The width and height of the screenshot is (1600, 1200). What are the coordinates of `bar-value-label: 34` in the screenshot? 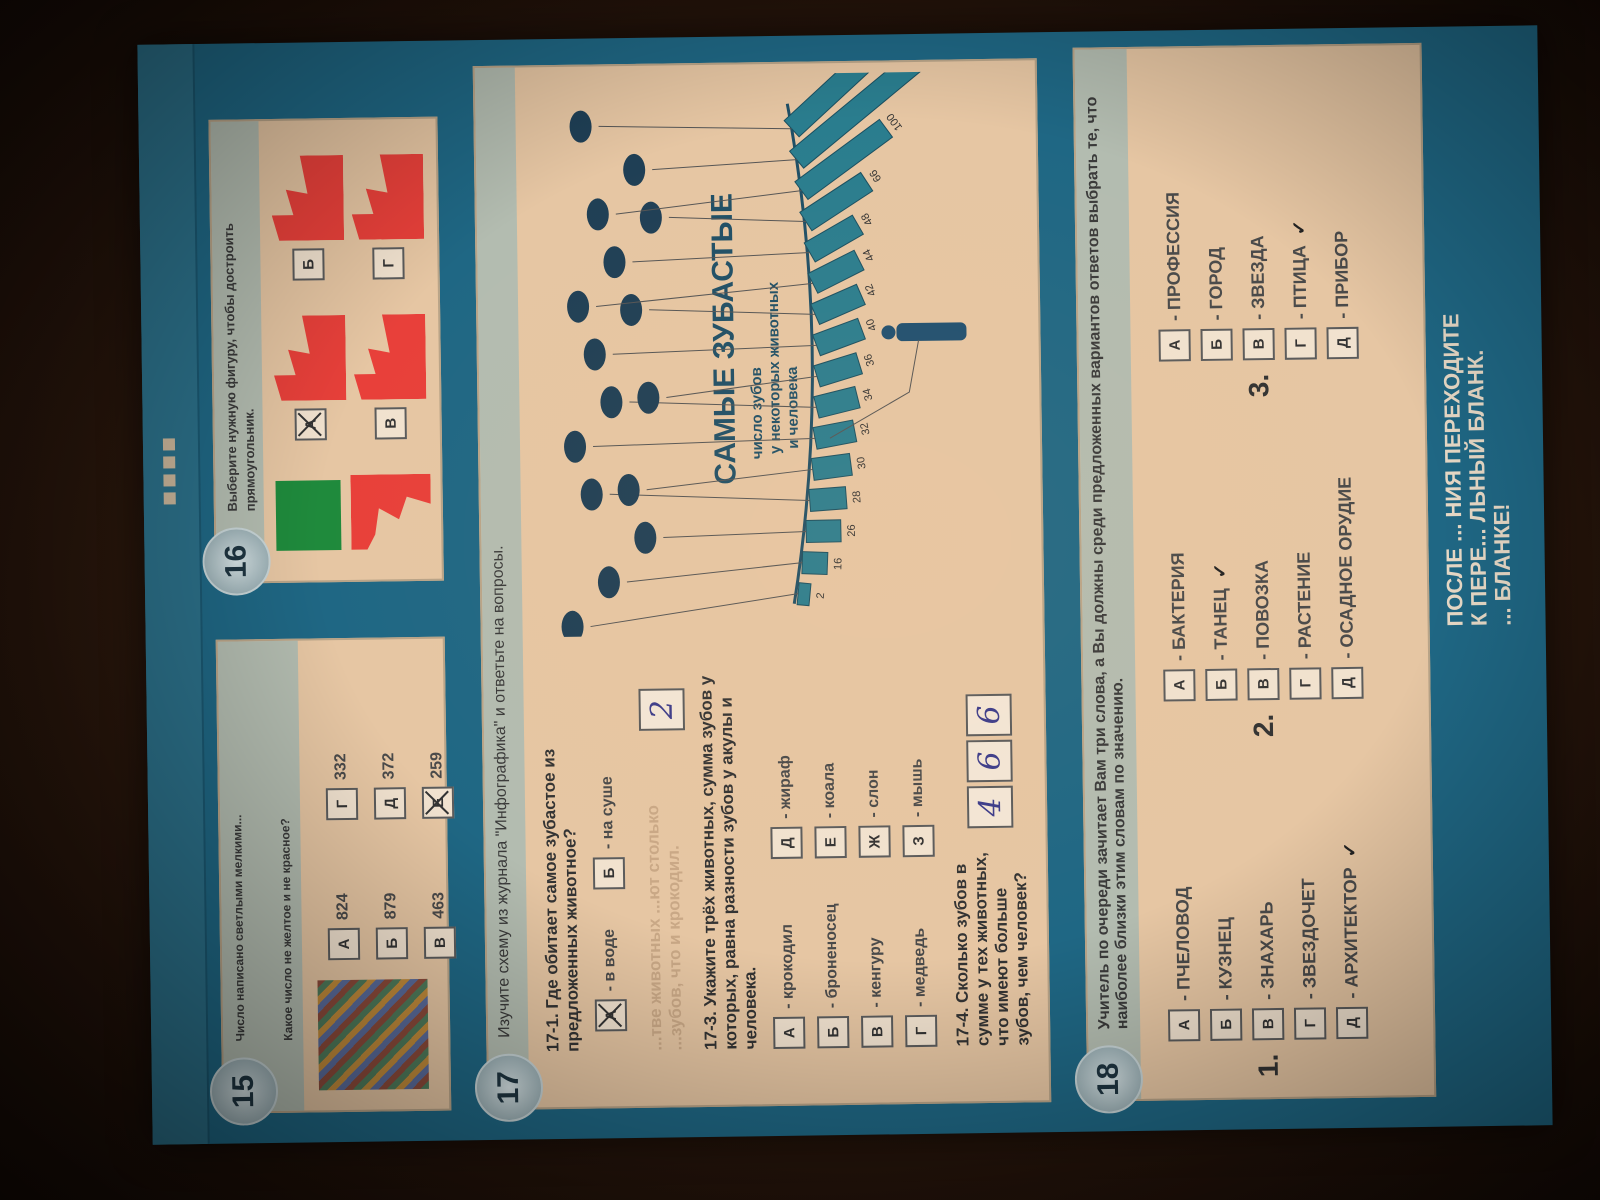 It's located at (868, 394).